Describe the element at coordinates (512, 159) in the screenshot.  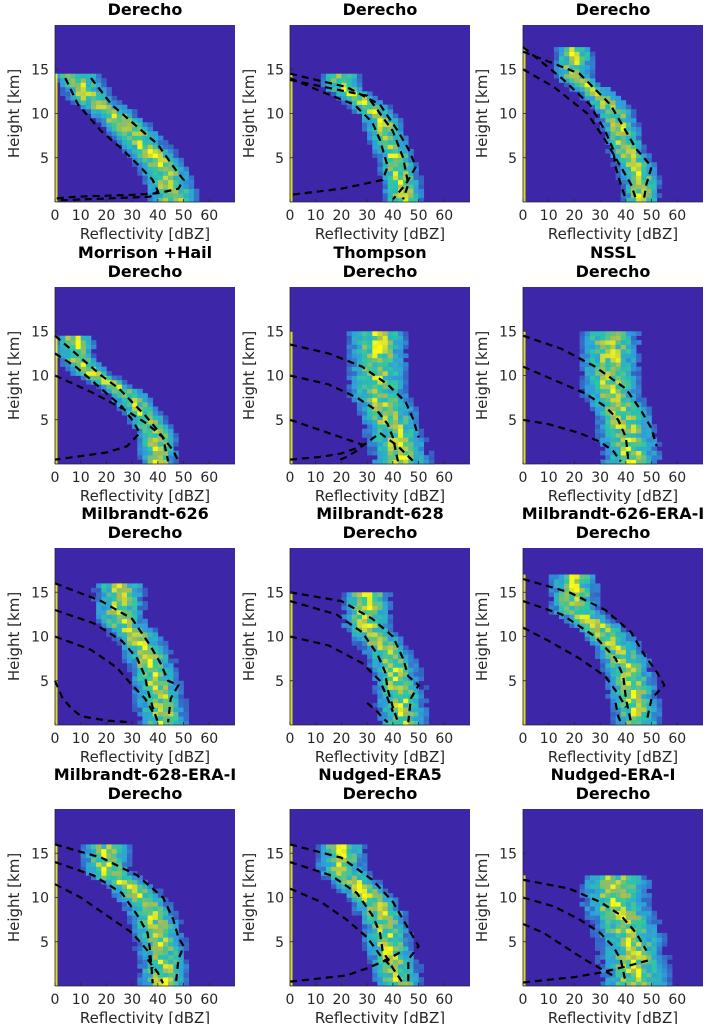
I see `y-tick-label: 5` at that location.